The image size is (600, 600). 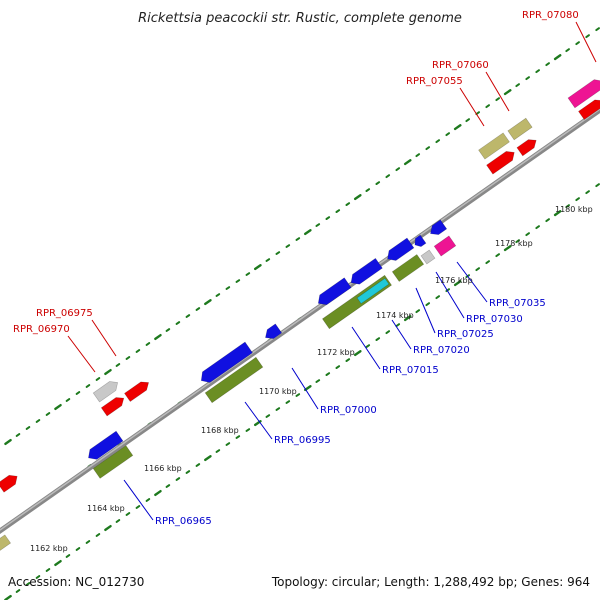 I want to click on scale-label: 1174 kbp, so click(x=395, y=315).